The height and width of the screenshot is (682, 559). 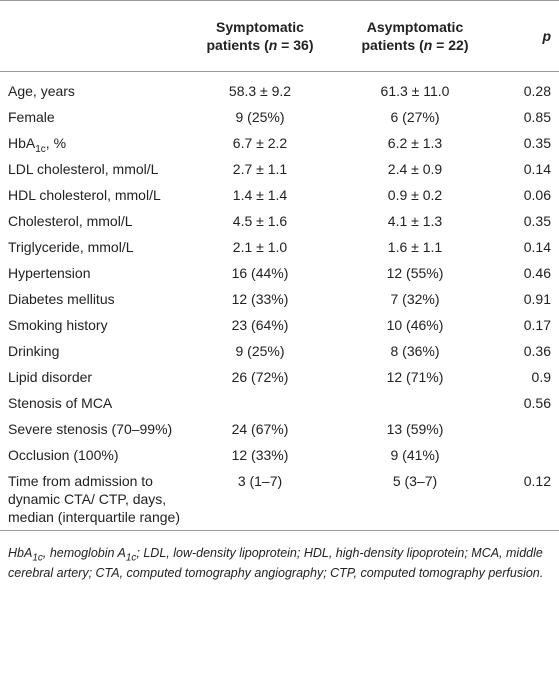 I want to click on value-cell: 23 (64%), so click(x=260, y=325).